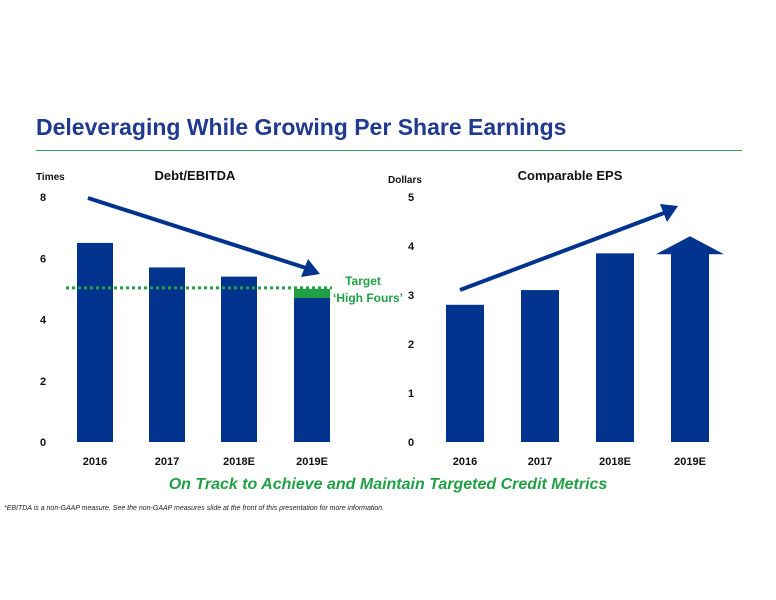 This screenshot has height=600, width=776. Describe the element at coordinates (368, 298) in the screenshot. I see `target-label: ‘High Fours’` at that location.